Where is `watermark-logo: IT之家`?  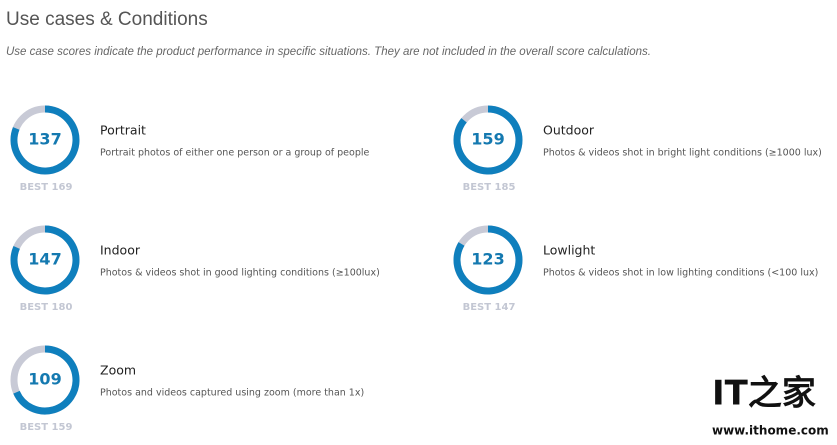 watermark-logo: IT之家 is located at coordinates (764, 394).